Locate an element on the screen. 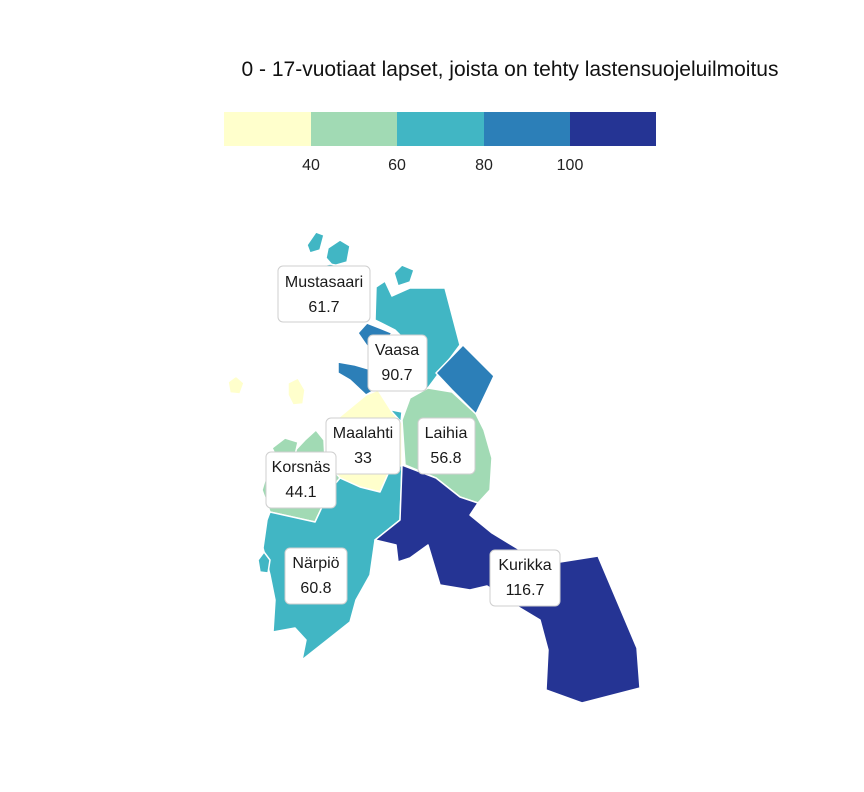 The image size is (864, 792). label-maalahti-name: Maalahti is located at coordinates (363, 433).